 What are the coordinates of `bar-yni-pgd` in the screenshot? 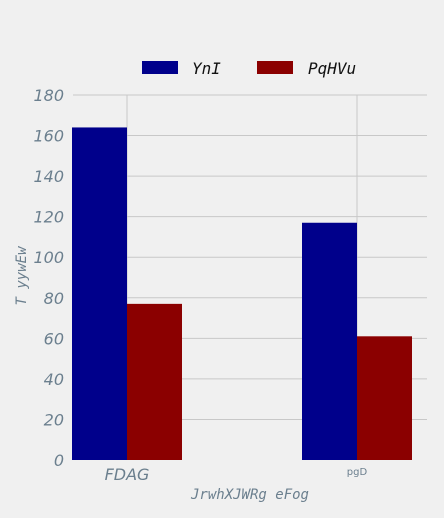 It's located at (329, 341).